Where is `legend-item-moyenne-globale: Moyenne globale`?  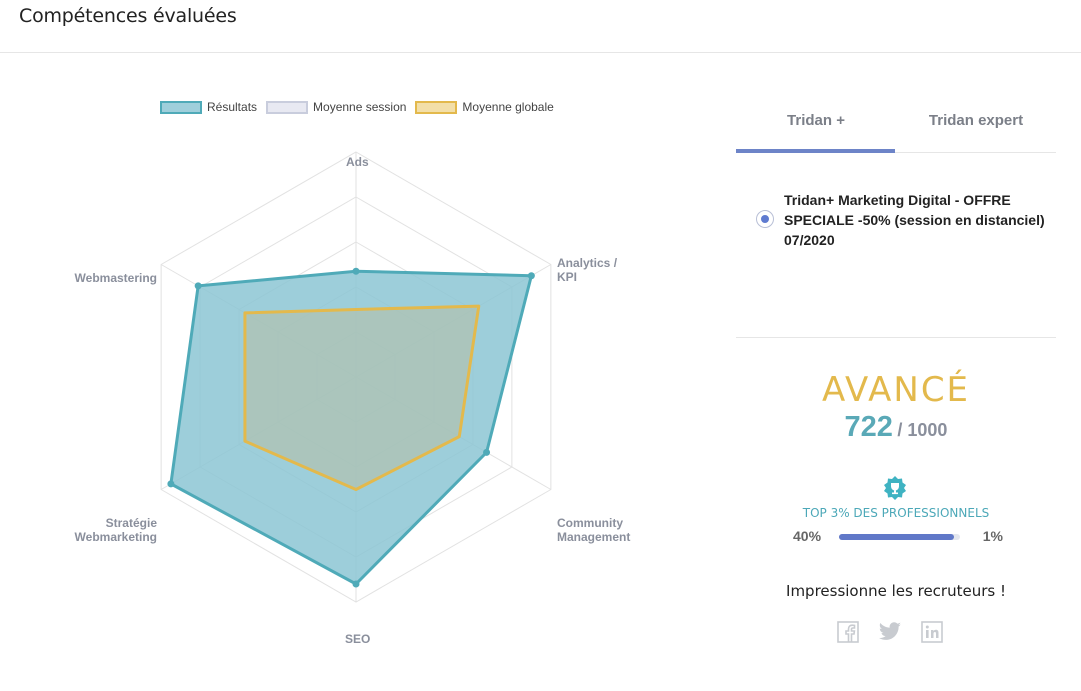
legend-item-moyenne-globale: Moyenne globale is located at coordinates (484, 107).